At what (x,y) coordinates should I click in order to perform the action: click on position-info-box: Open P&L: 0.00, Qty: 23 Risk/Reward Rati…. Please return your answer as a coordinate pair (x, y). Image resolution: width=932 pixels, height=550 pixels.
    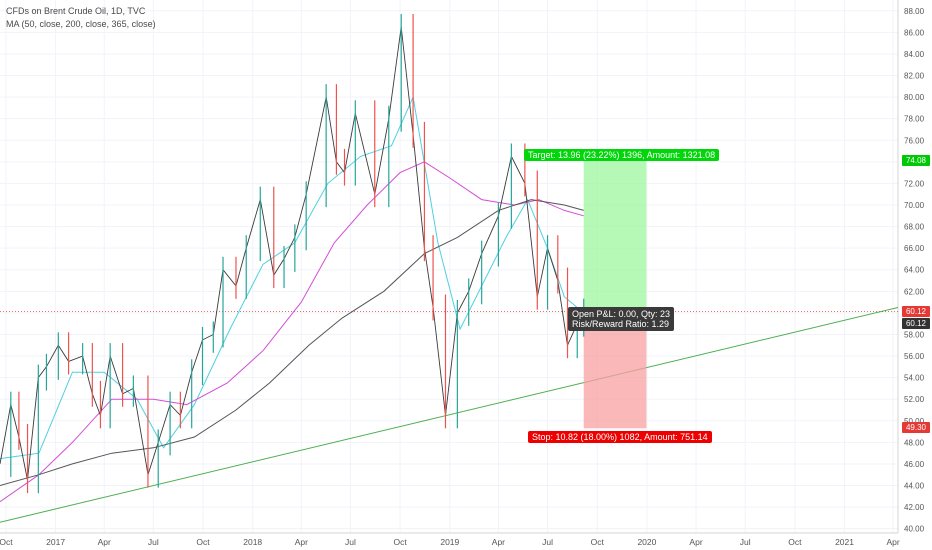
    Looking at the image, I should click on (621, 318).